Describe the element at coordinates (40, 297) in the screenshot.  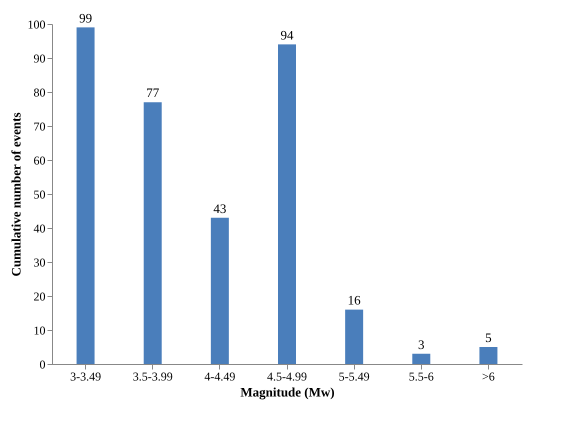
I see `y-tick-label: 20` at that location.